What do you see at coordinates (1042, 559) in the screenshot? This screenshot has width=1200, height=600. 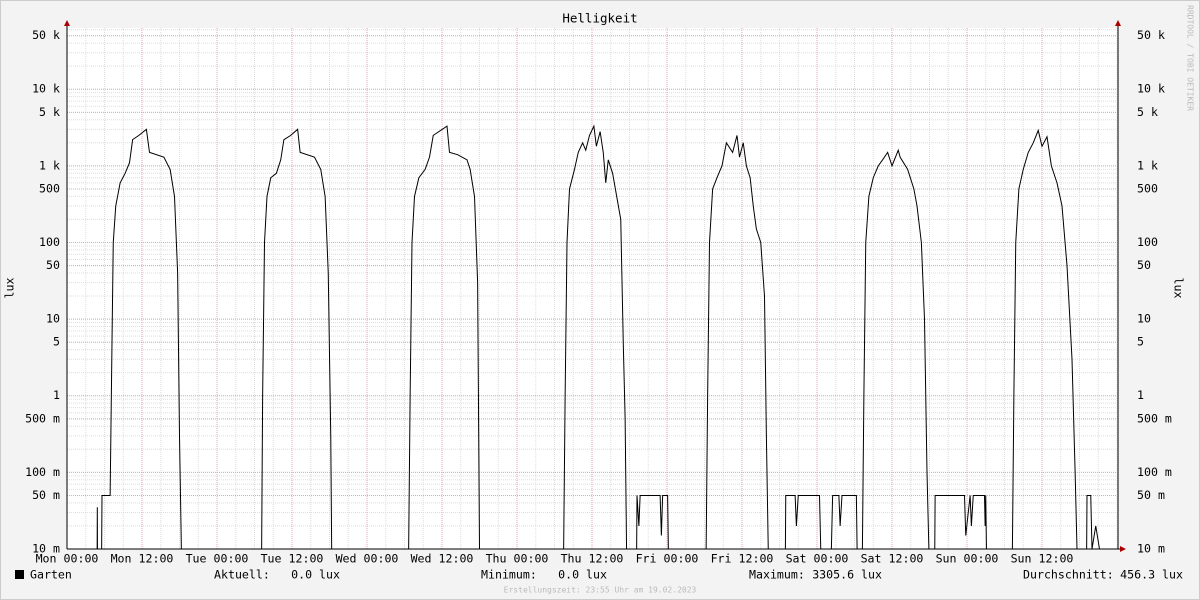 I see `x-tick-label: Sun 12:00` at bounding box center [1042, 559].